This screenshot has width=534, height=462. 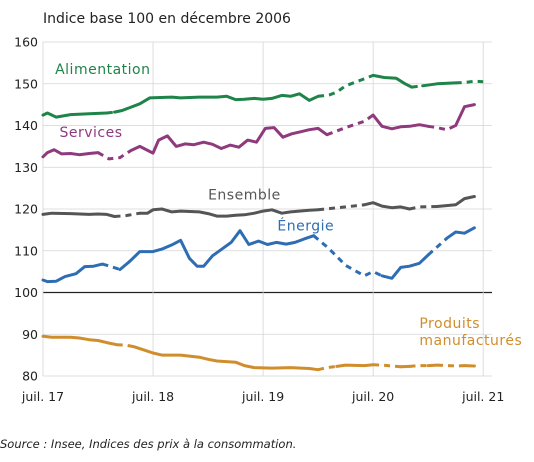 I want to click on chart-title: Indice base 100 en décembre 2006, so click(x=167, y=19).